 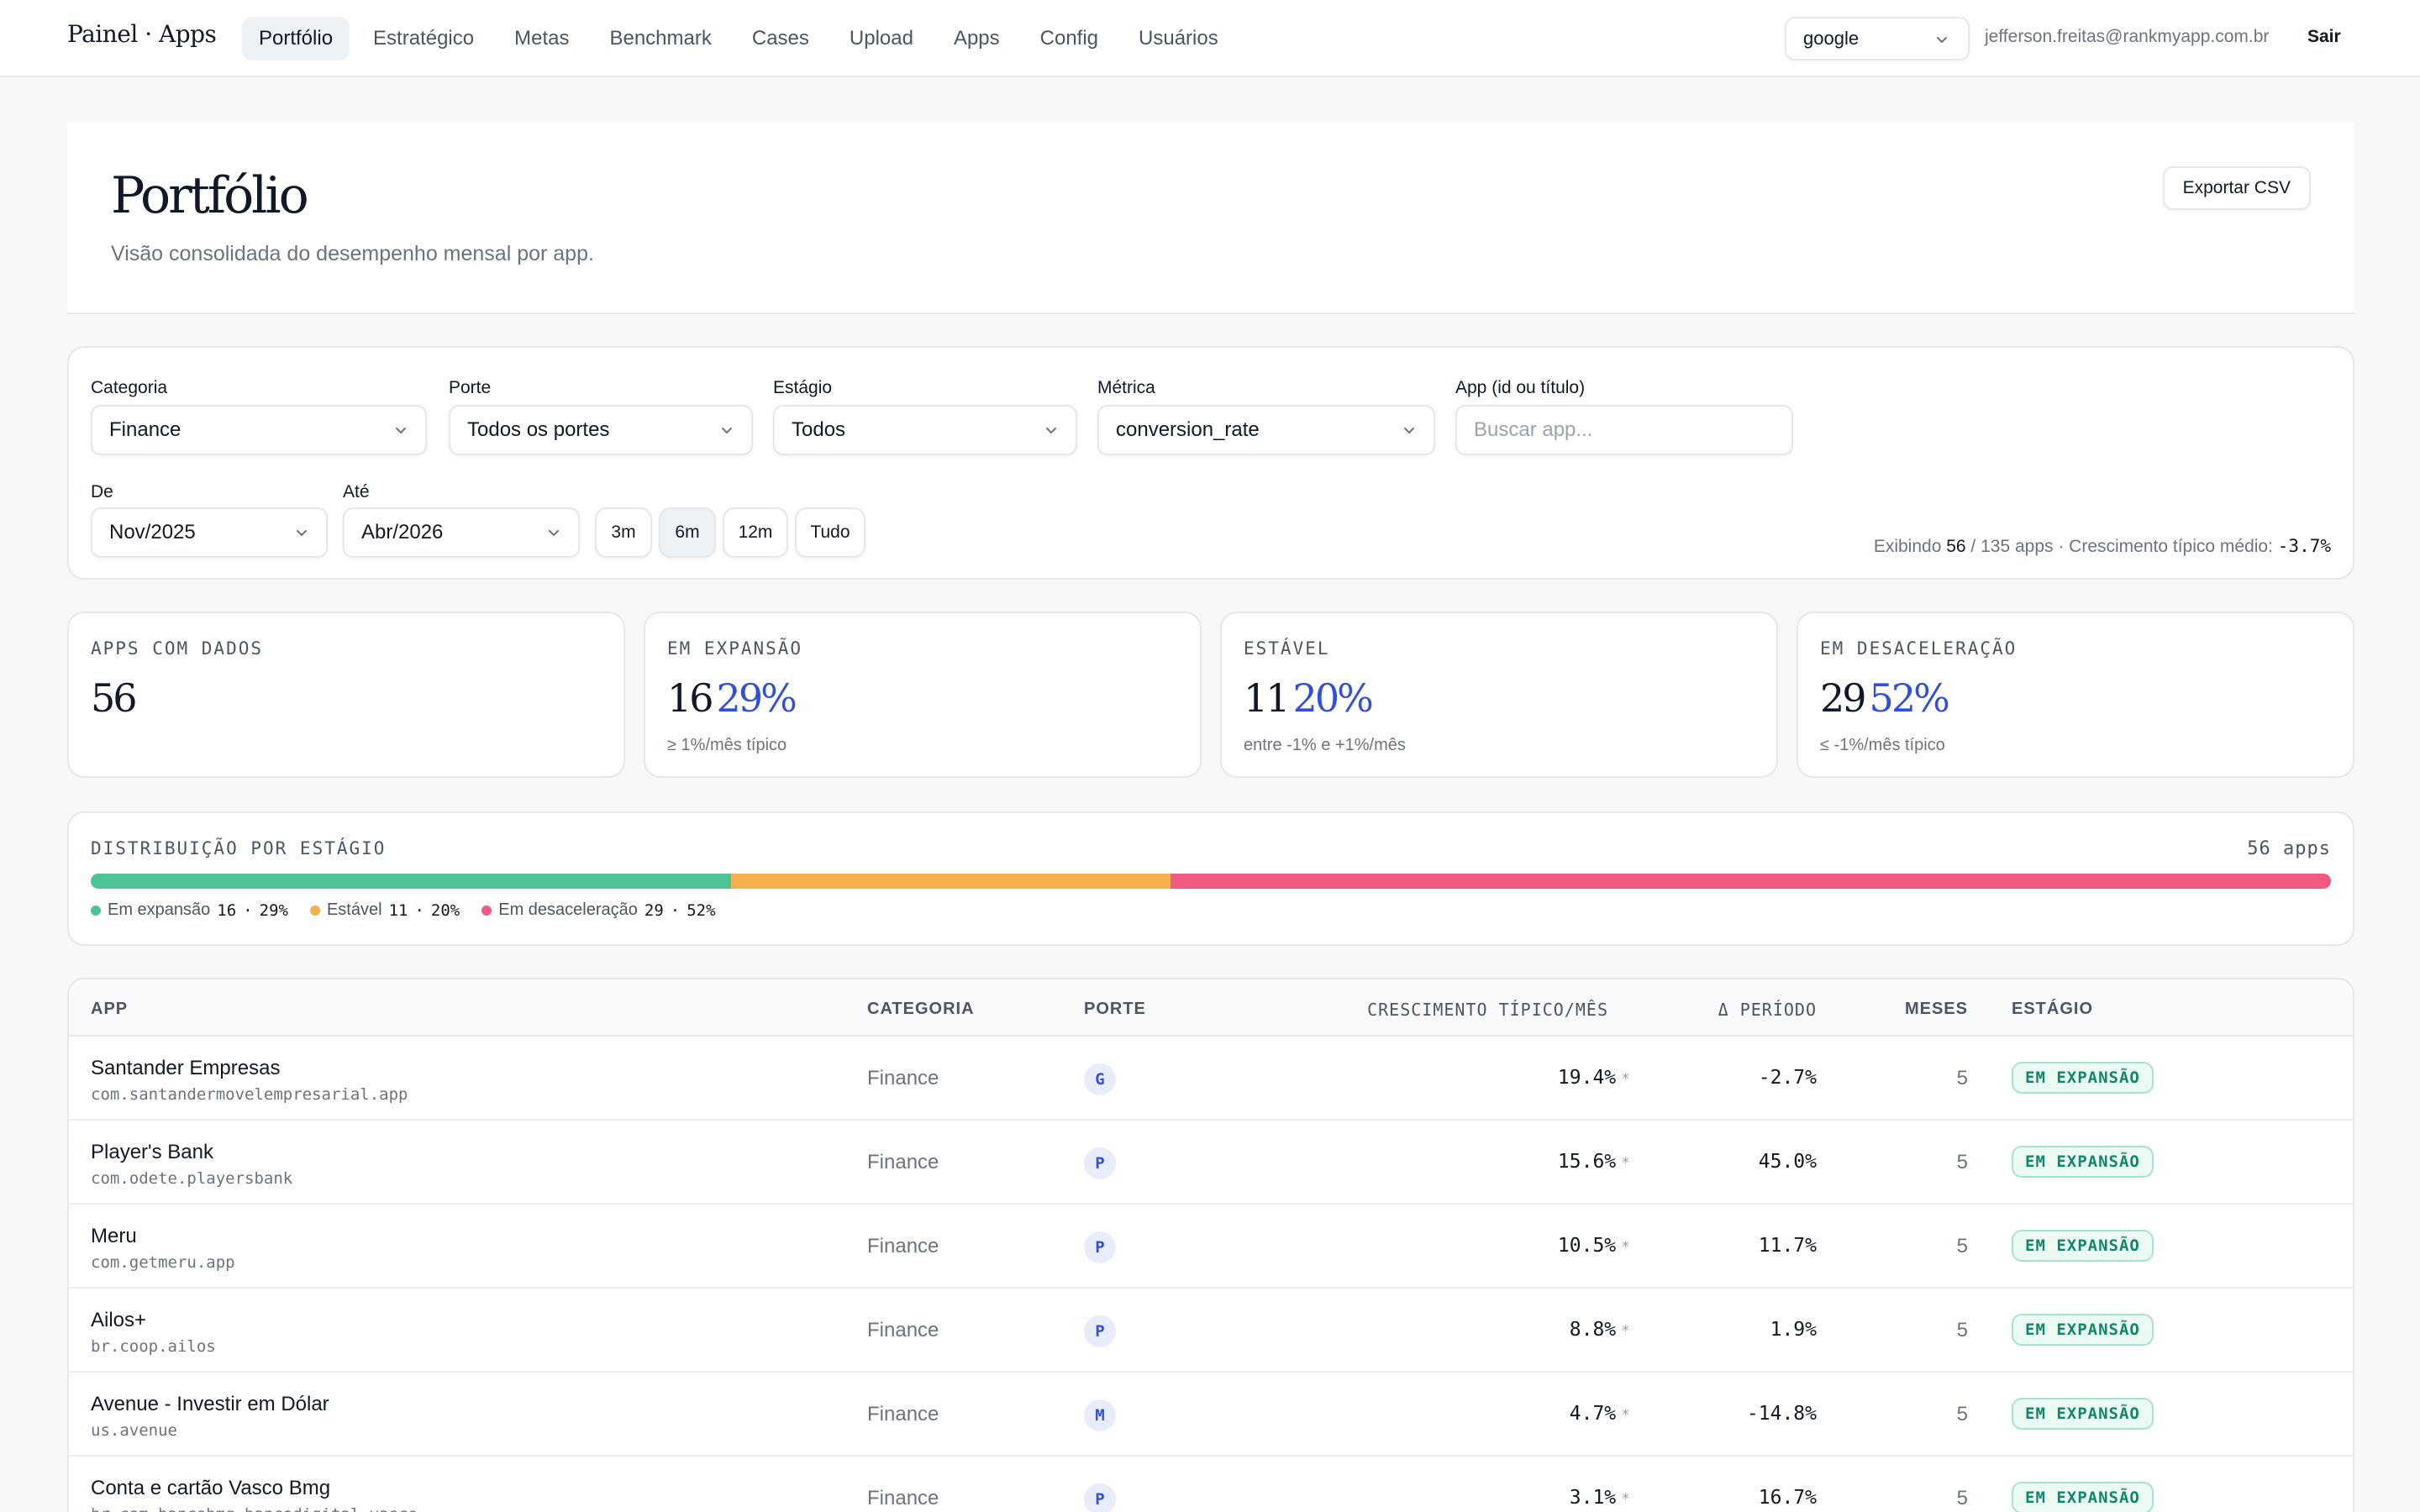 I want to click on app-id: com.odete.playersbank, so click(x=192, y=1178).